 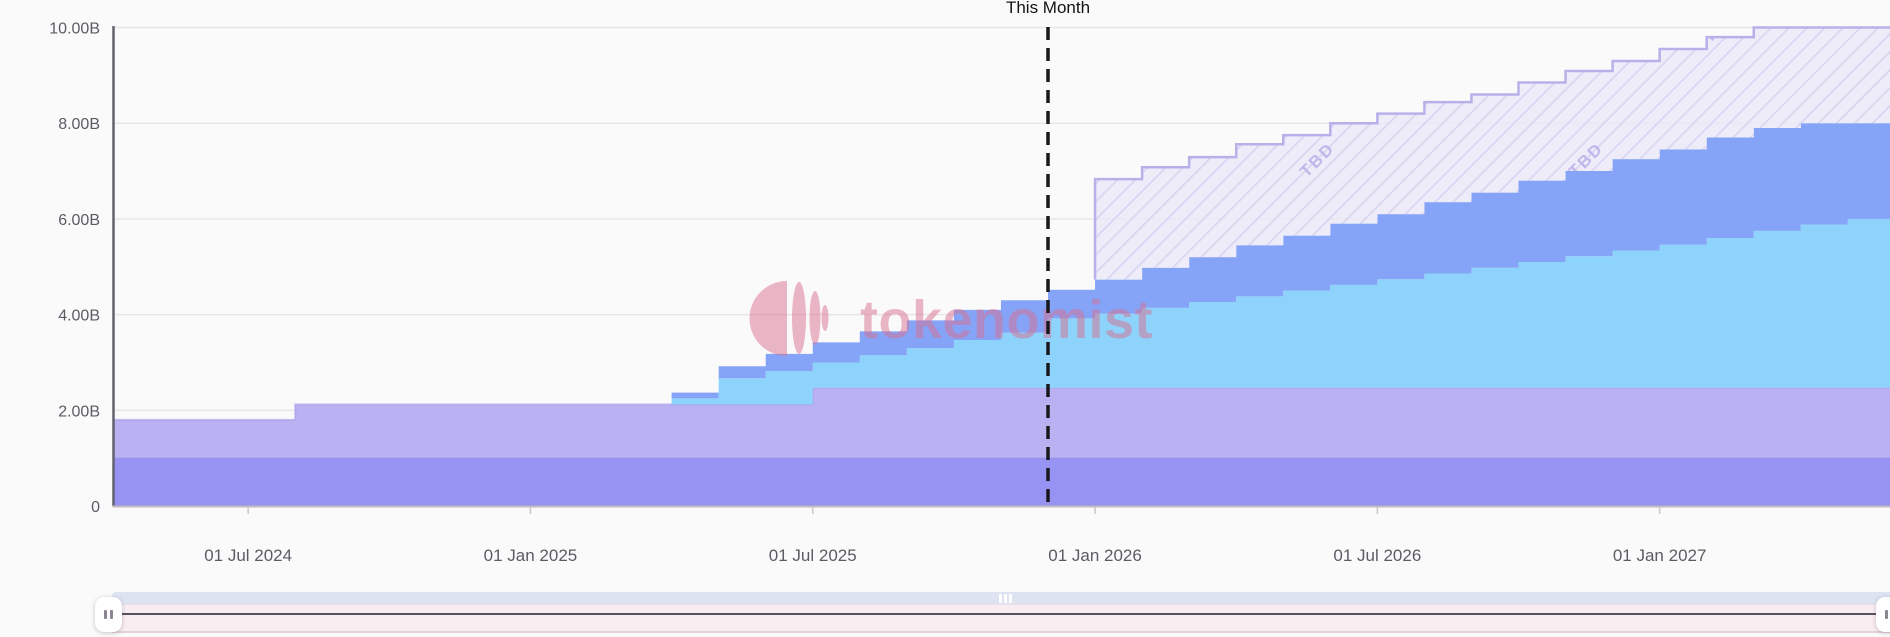 I want to click on navigator-range-bar, so click(x=1001, y=618).